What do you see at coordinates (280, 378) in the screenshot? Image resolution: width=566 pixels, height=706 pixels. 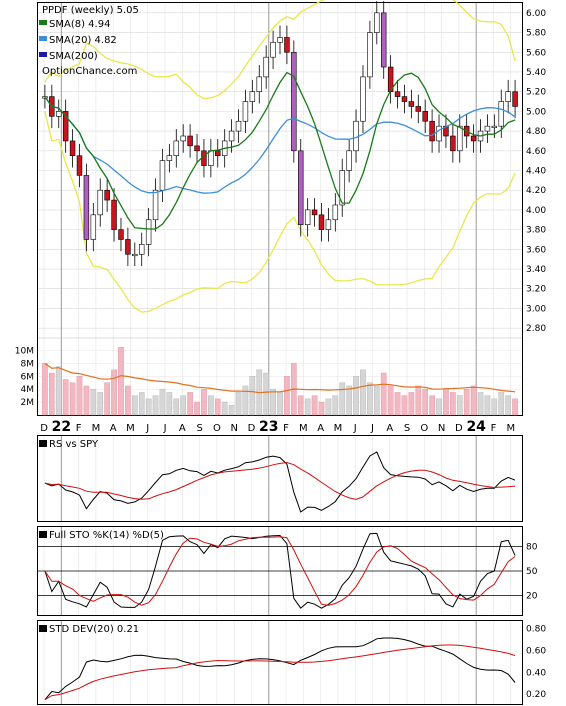 I see `volume-average-line` at bounding box center [280, 378].